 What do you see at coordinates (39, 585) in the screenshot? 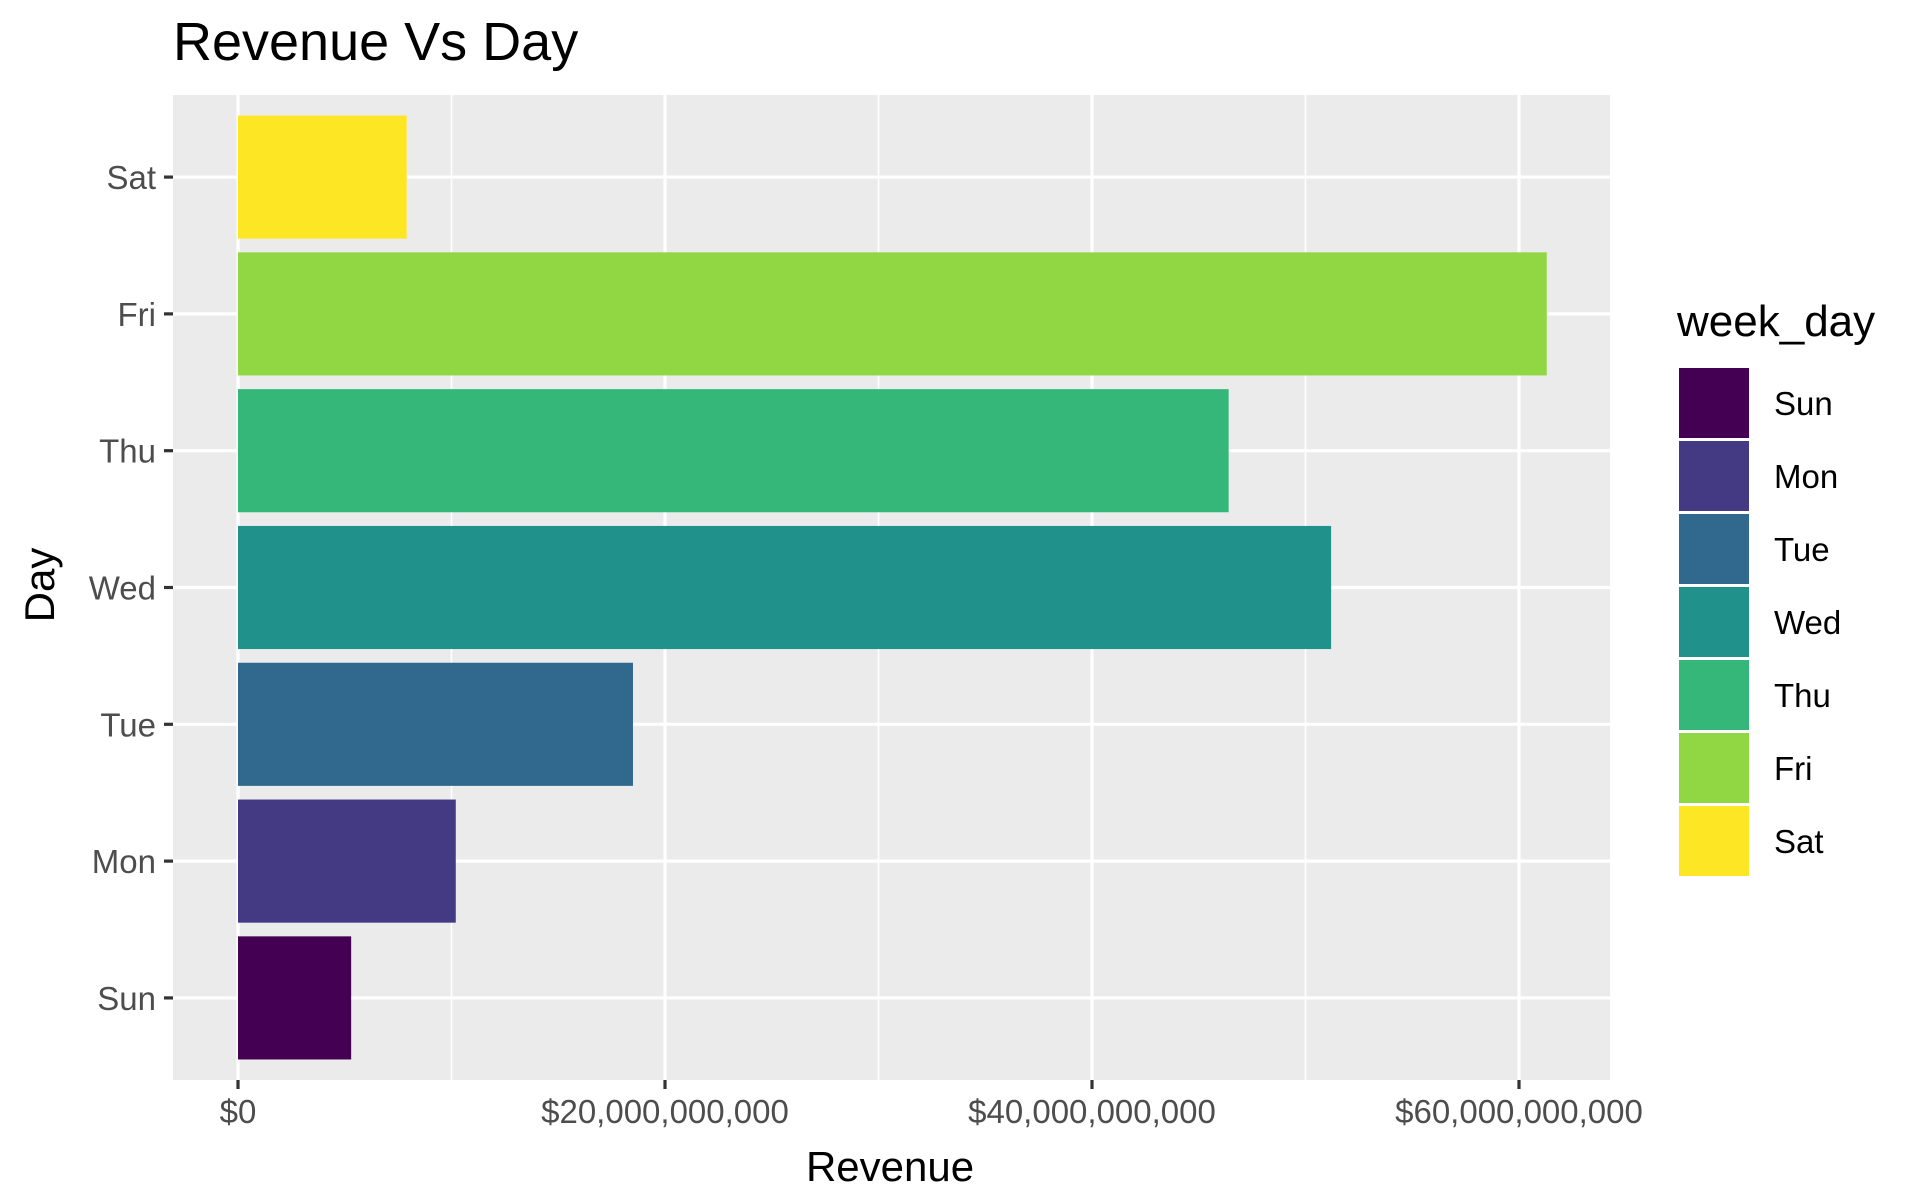
I see `y-axis-title: Day` at bounding box center [39, 585].